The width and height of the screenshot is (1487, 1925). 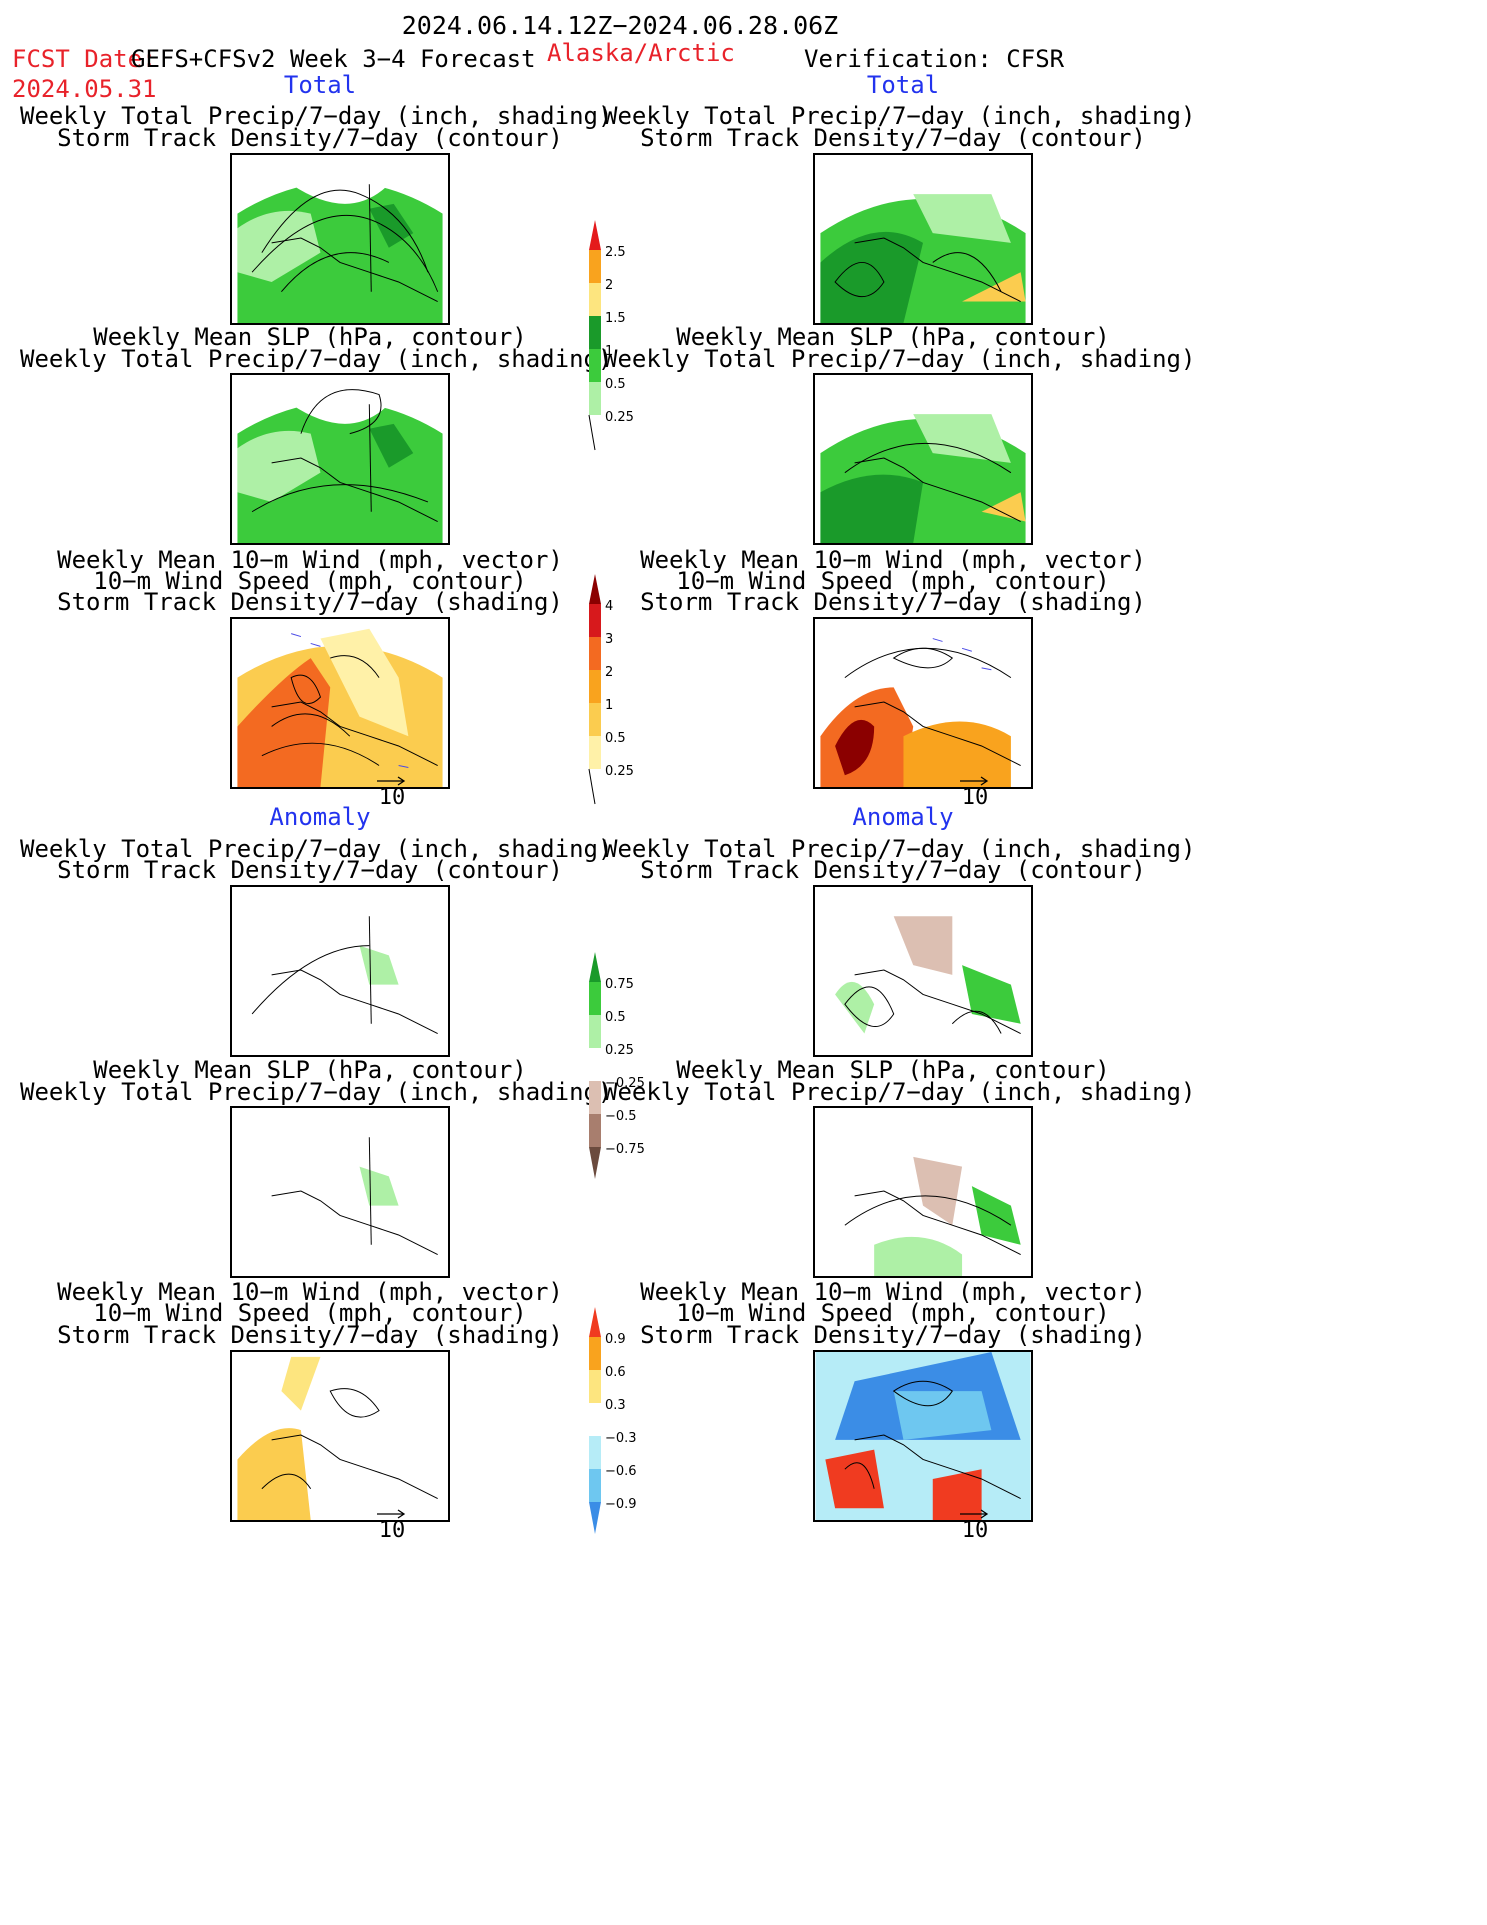 I want to click on fcst-date-value: 2024.05.31, so click(x=84, y=89).